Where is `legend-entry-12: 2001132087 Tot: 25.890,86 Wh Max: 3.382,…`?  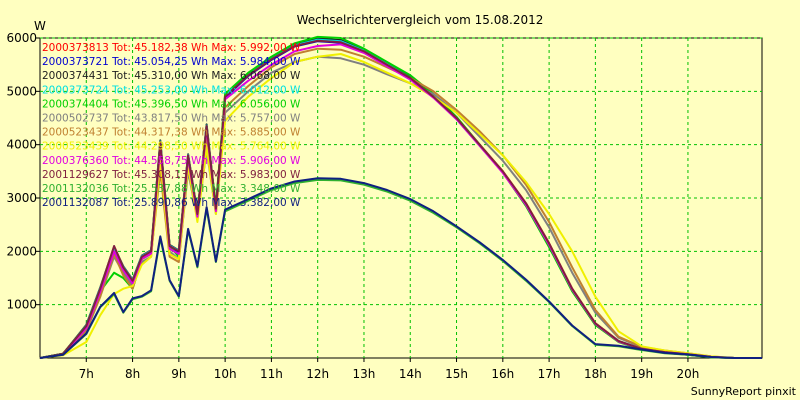
legend-entry-12: 2001132087 Tot: 25.890,86 Wh Max: 3.382,… is located at coordinates (171, 203).